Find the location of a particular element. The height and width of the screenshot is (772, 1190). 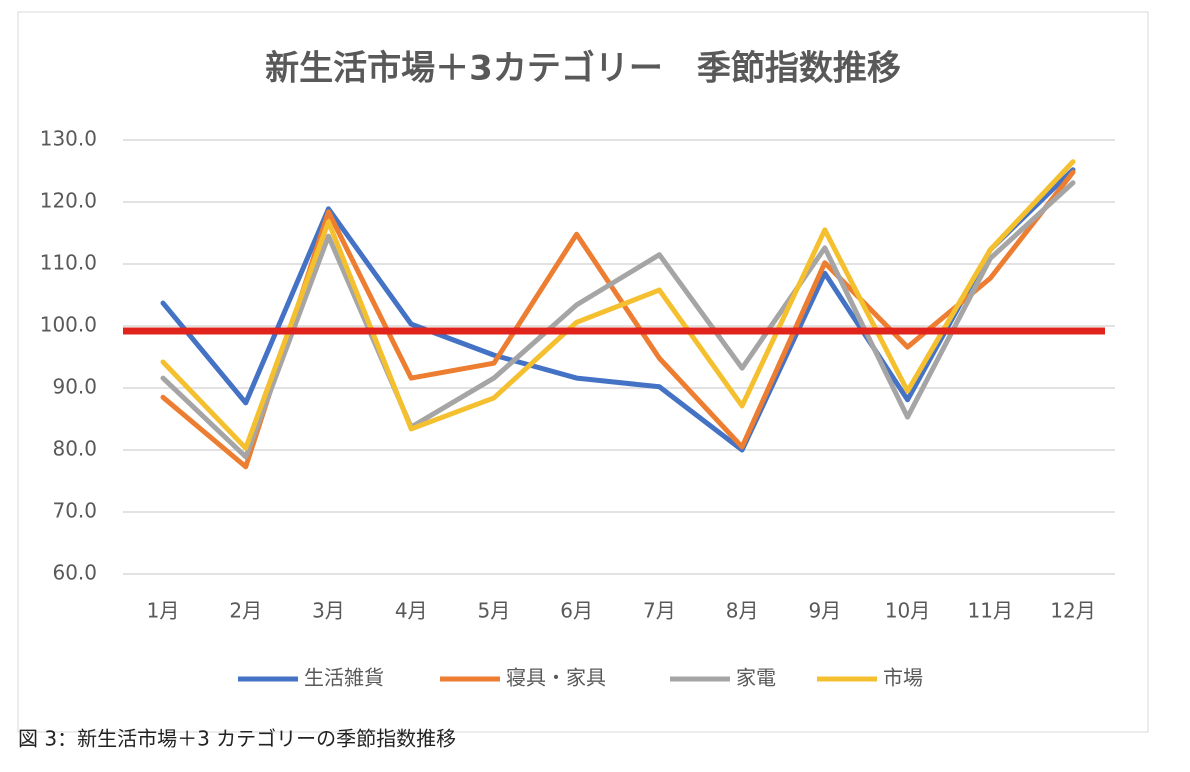

x-tick-label: 4月 is located at coordinates (411, 611).